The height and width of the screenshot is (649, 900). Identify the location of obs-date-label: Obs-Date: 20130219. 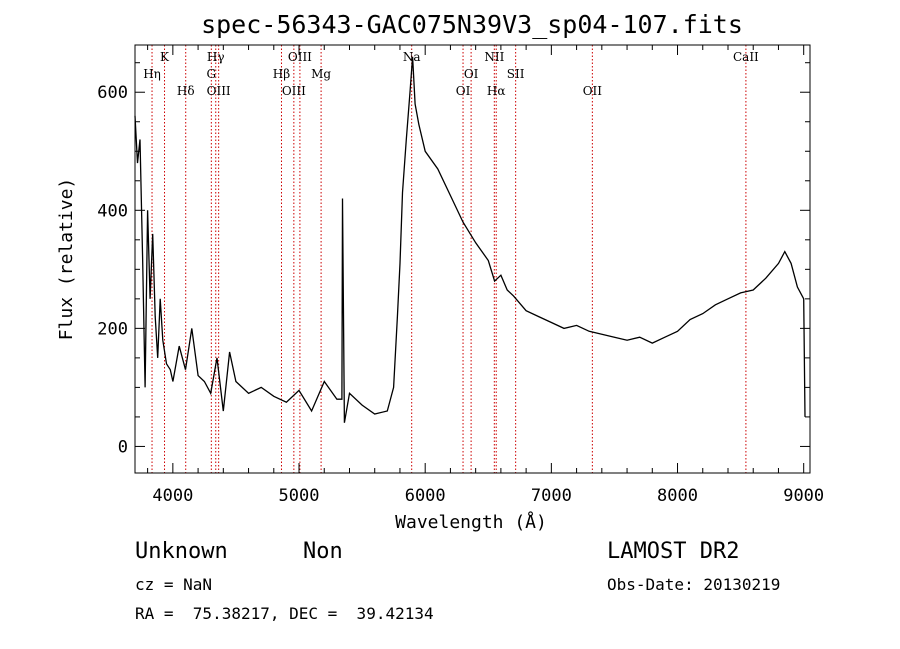
(694, 584).